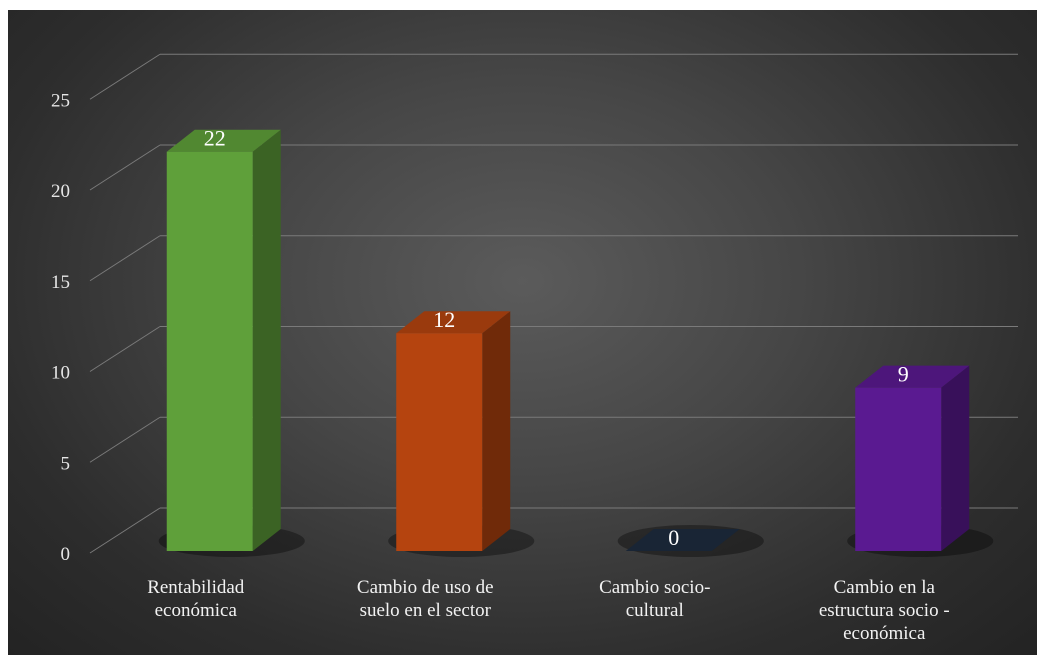 This screenshot has height=658, width=1045. What do you see at coordinates (215, 138) in the screenshot?
I see `data-label: 22` at bounding box center [215, 138].